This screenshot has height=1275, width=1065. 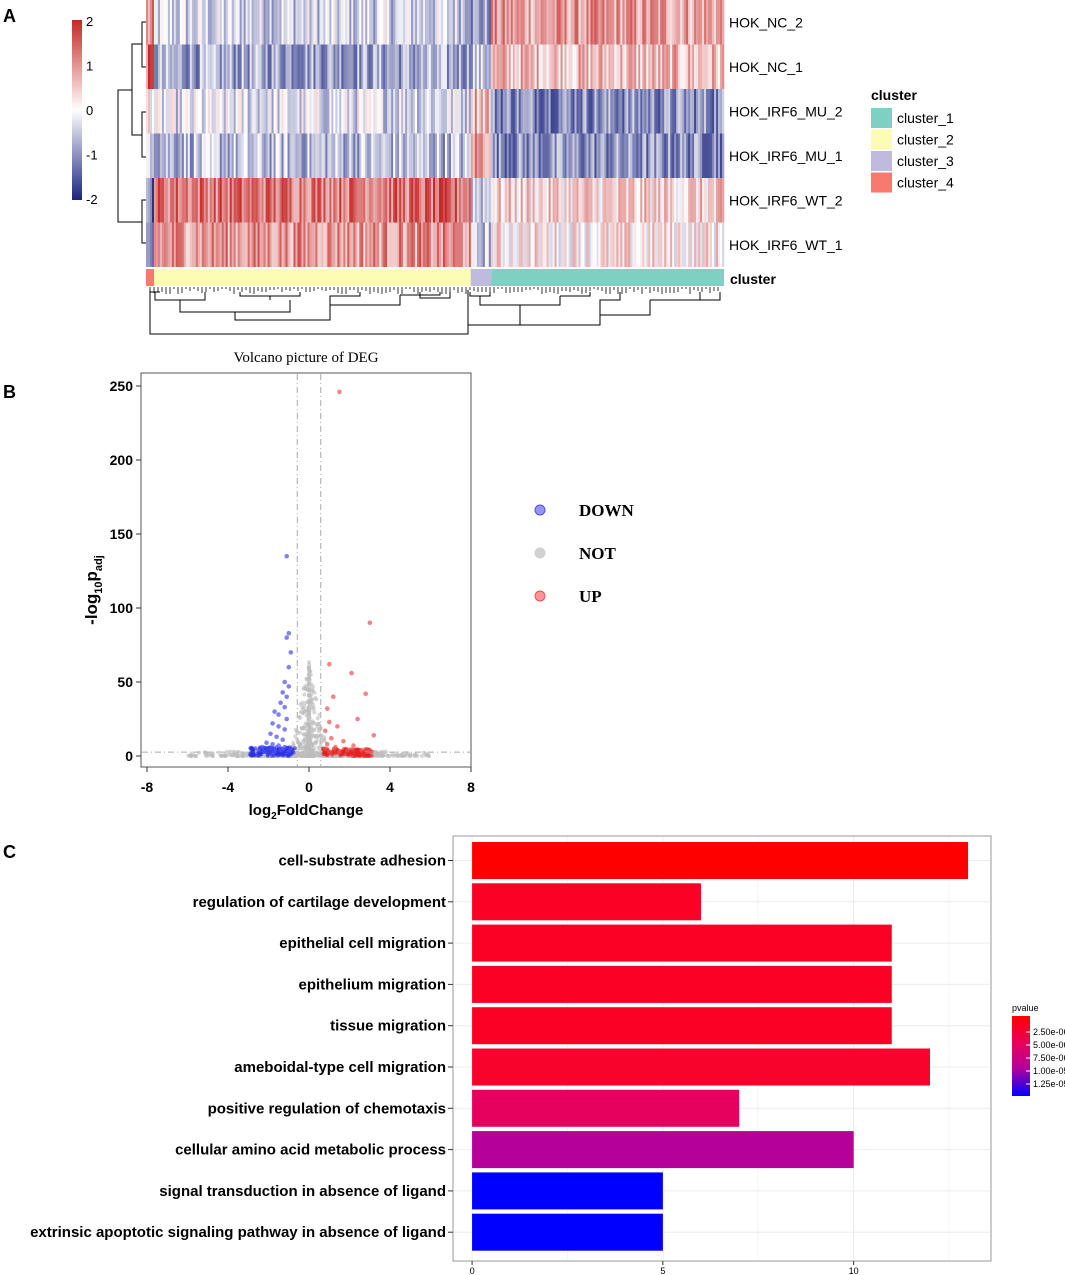 I want to click on heatmap-row-label: HOK_IRF6_MU_2, so click(x=786, y=111).